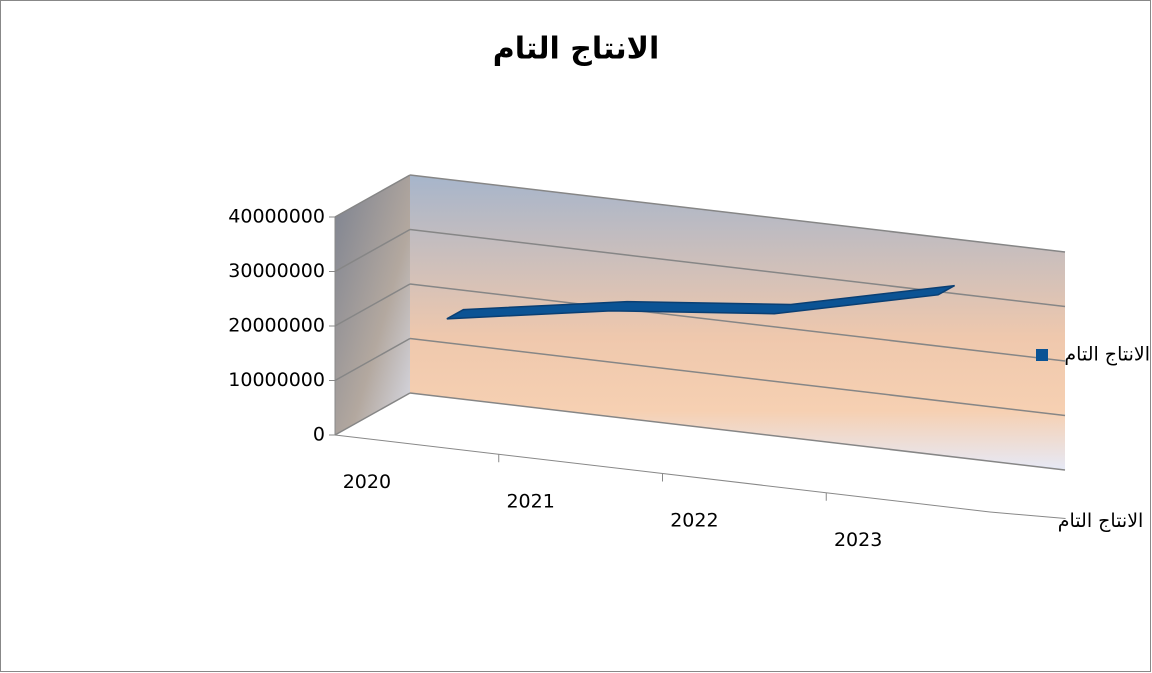 The height and width of the screenshot is (673, 1152). I want to click on depth-tick-label: الانتاج التام, so click(1101, 521).